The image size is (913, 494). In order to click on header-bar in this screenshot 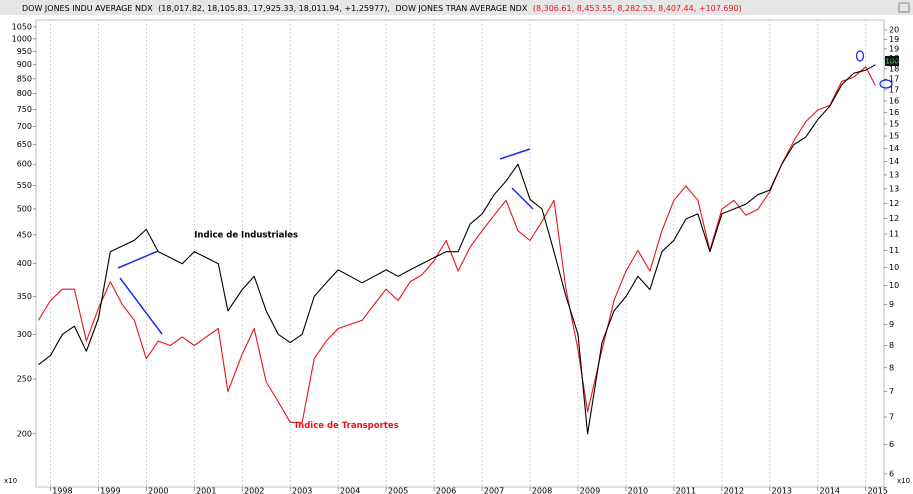, I will do `click(456, 7)`.